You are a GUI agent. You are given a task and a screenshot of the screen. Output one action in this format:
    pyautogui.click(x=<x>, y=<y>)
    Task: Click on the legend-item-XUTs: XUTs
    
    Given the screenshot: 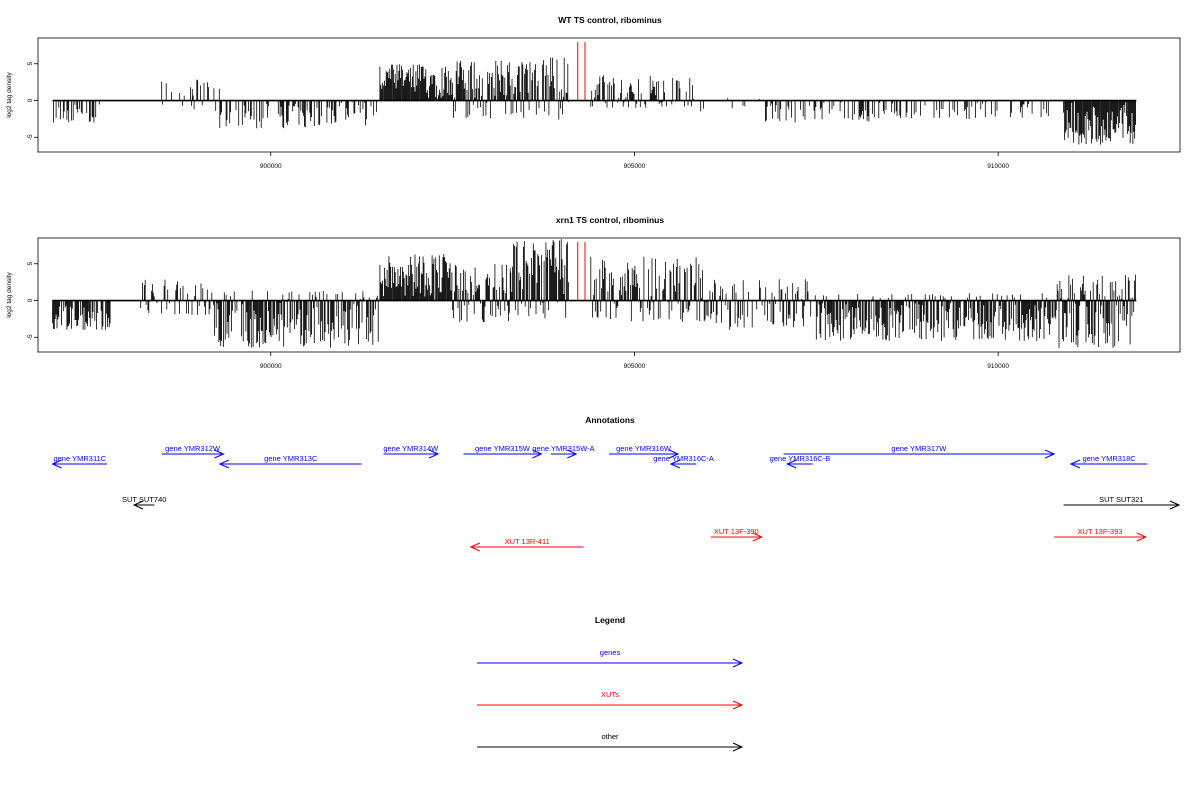 What is the action you would take?
    pyautogui.click(x=610, y=700)
    